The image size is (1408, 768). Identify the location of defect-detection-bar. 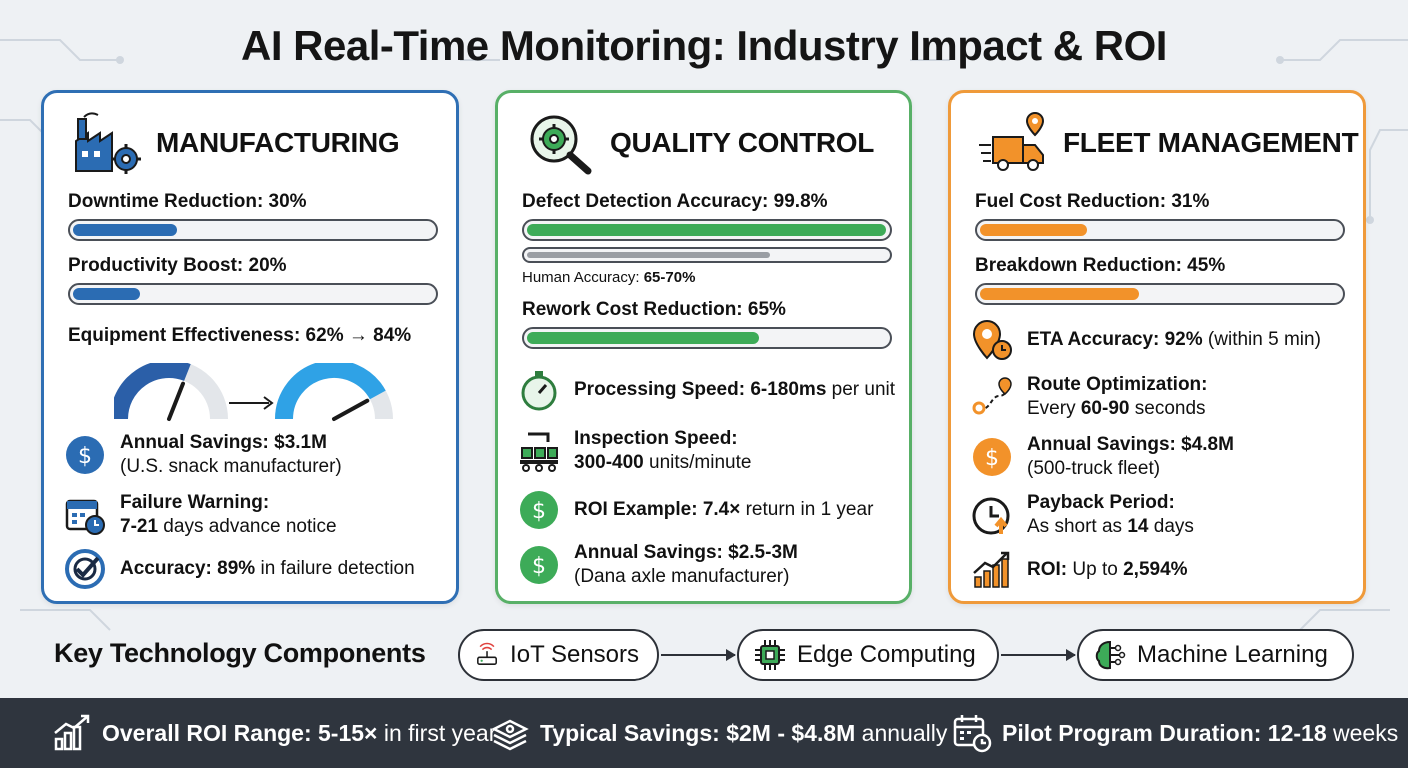
(707, 230).